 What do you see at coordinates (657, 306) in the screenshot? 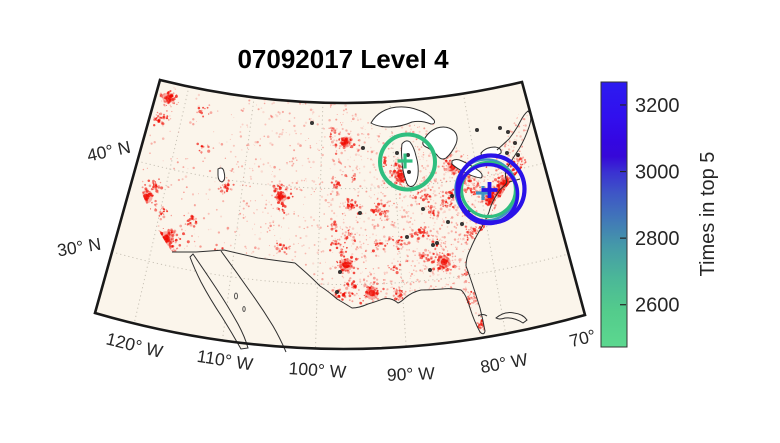
I see `colorbar-tick-label: 2600` at bounding box center [657, 306].